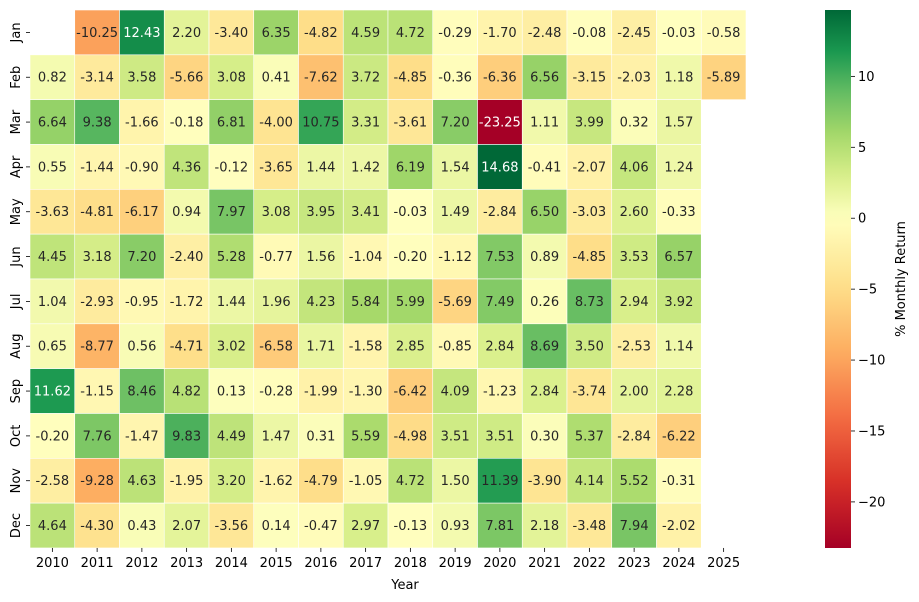  I want to click on cell-value-label: -0.13, so click(411, 526).